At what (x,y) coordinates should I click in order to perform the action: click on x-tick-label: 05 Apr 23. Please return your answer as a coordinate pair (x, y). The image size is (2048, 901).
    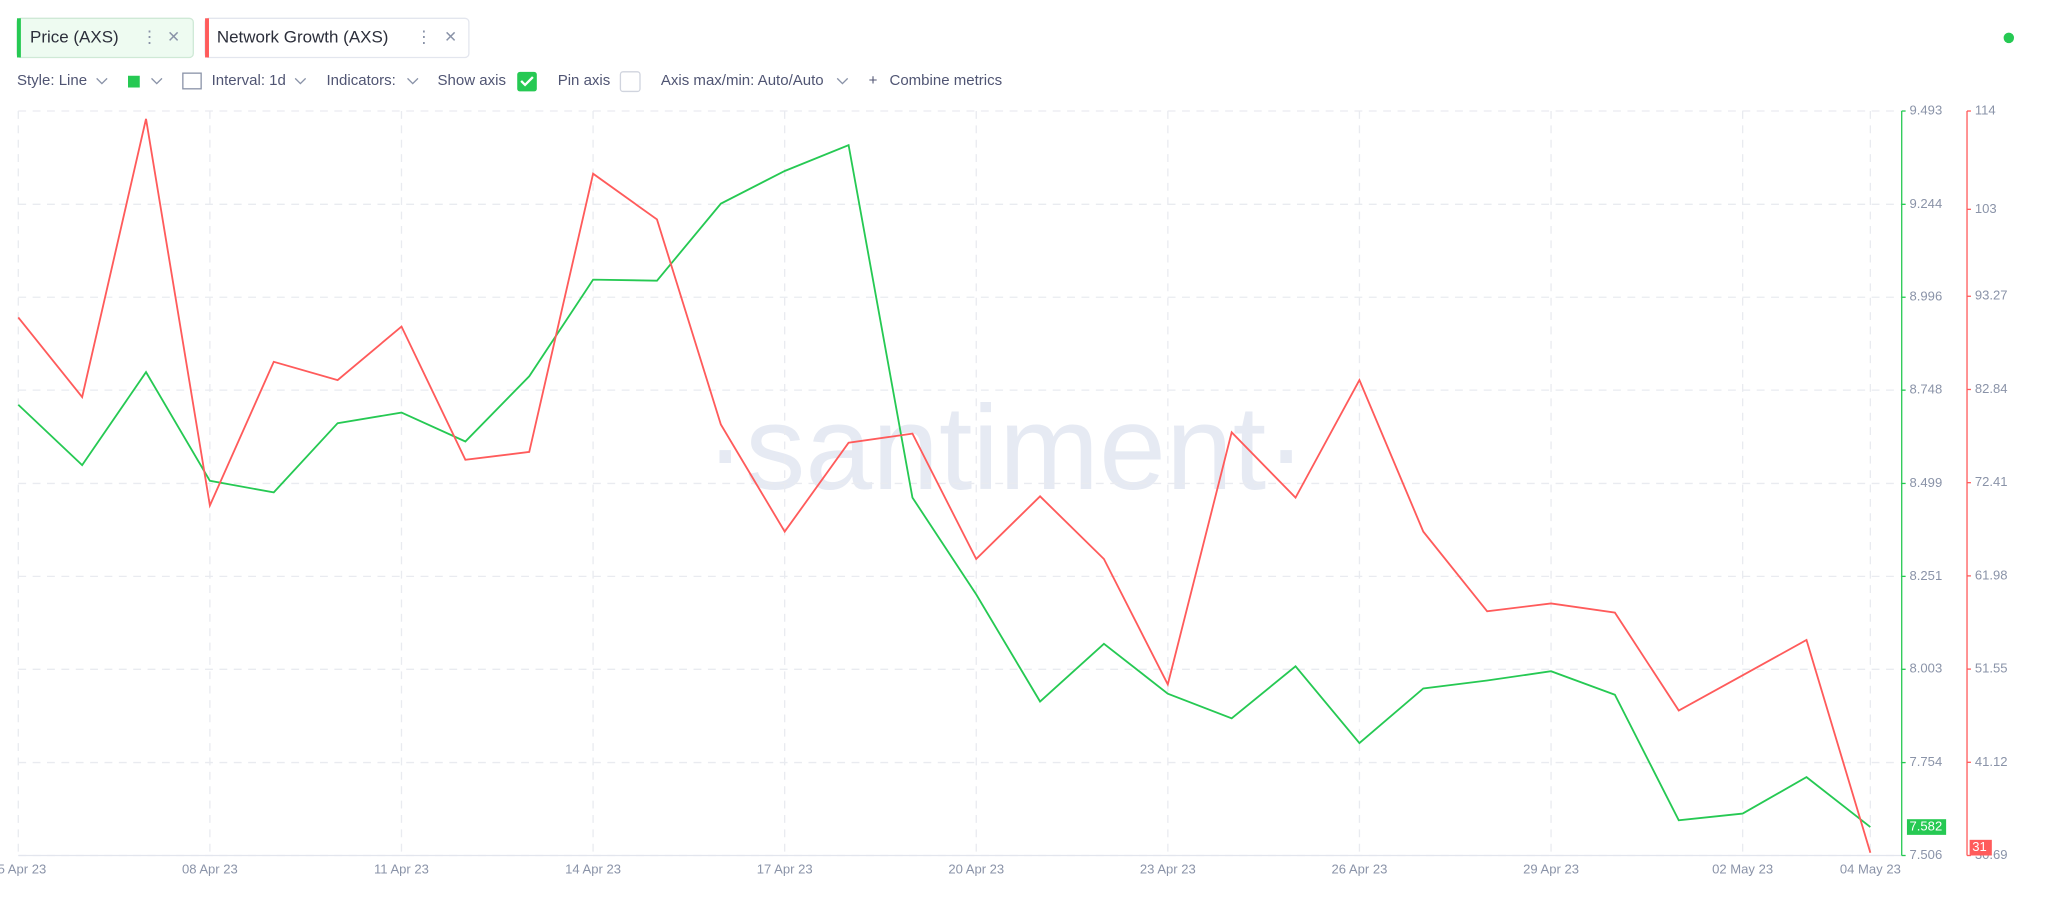
    Looking at the image, I should click on (23, 868).